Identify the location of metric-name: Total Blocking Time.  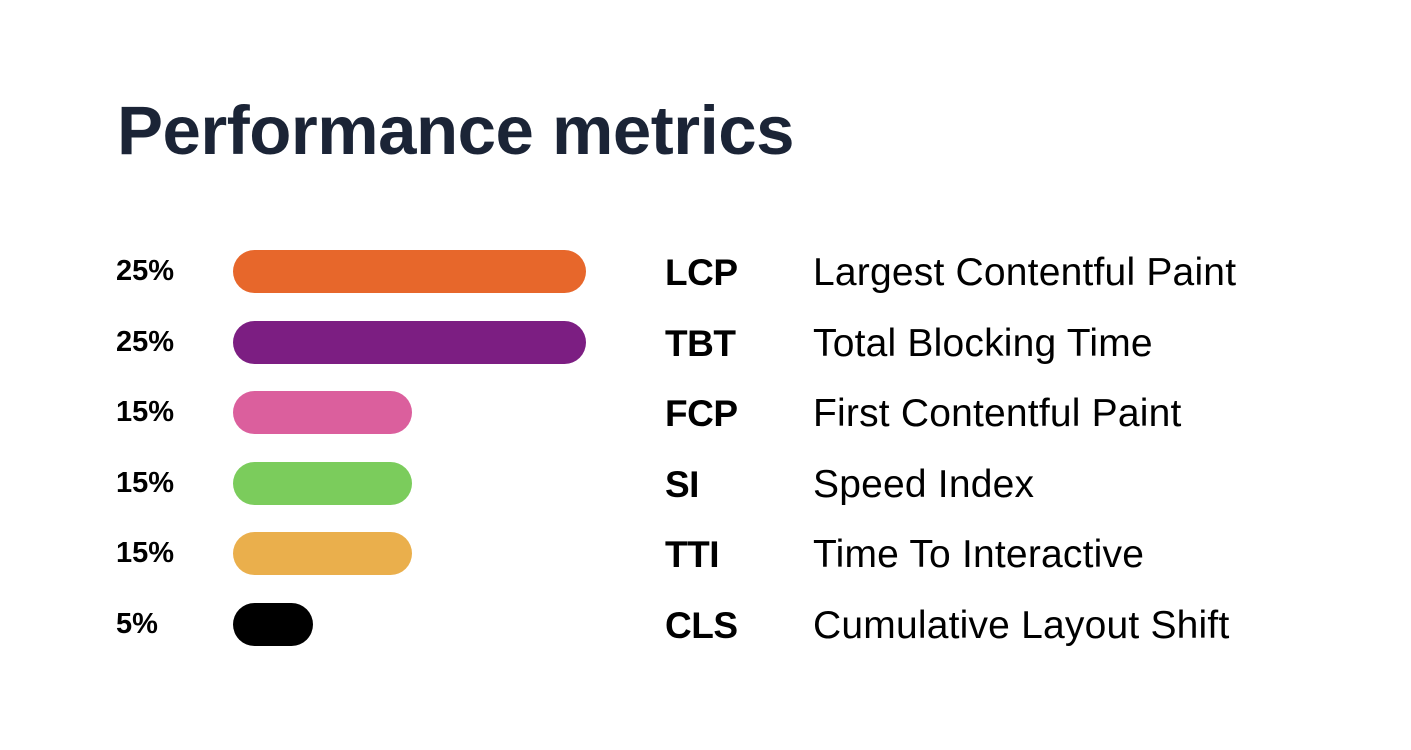
(983, 343).